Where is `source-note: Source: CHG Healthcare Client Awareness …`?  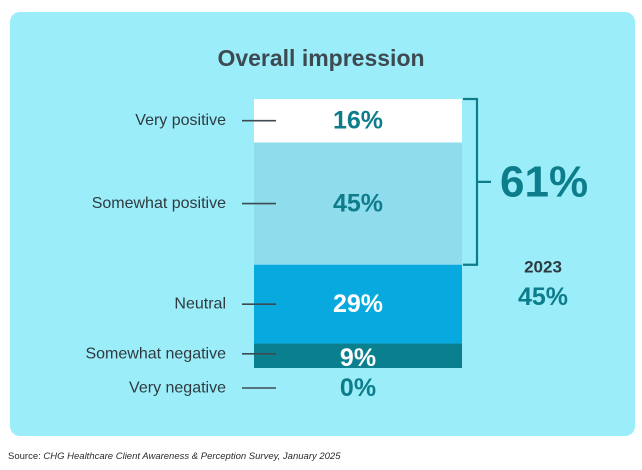 source-note: Source: CHG Healthcare Client Awareness … is located at coordinates (174, 456).